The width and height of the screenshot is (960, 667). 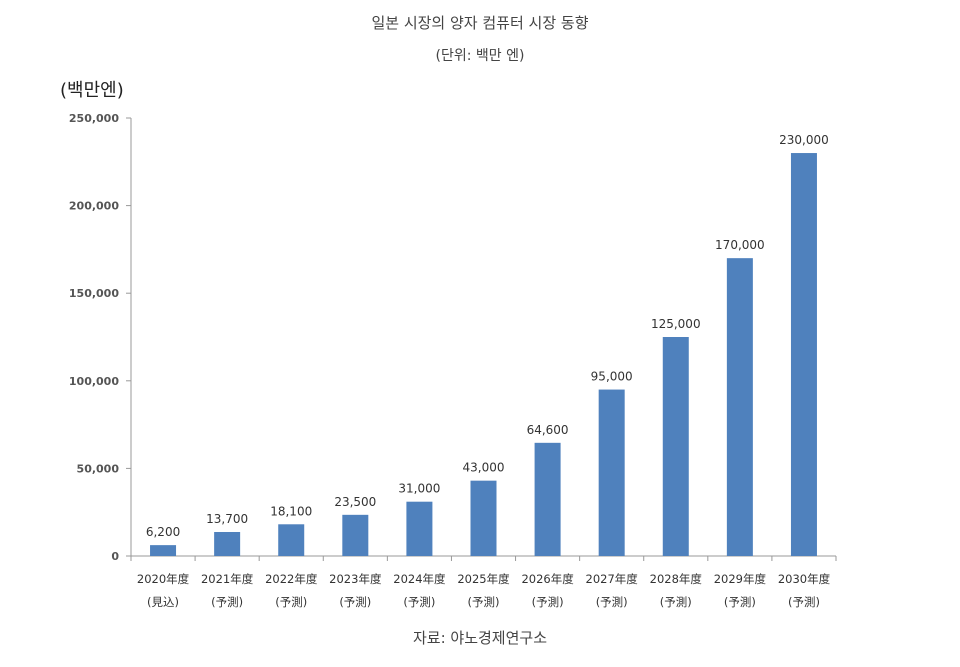 What do you see at coordinates (291, 511) in the screenshot?
I see `data-label: 18,100` at bounding box center [291, 511].